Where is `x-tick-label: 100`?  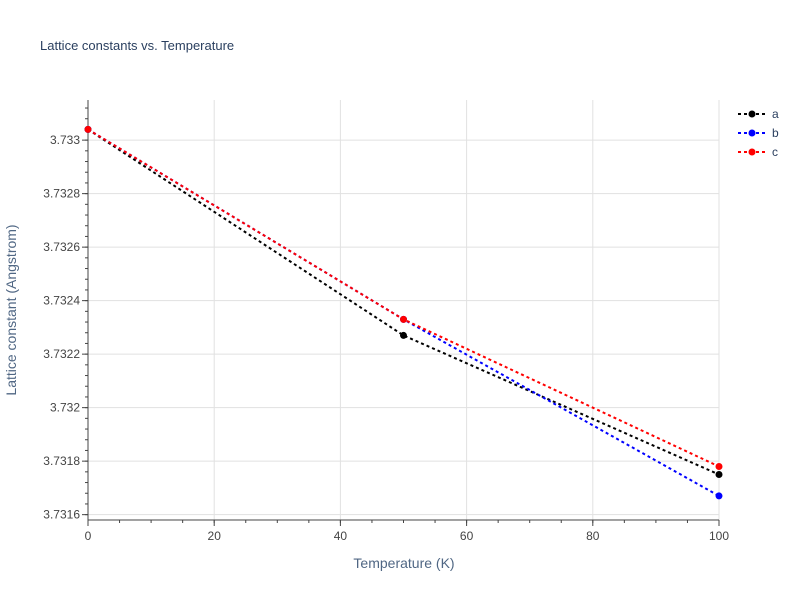
x-tick-label: 100 is located at coordinates (719, 536).